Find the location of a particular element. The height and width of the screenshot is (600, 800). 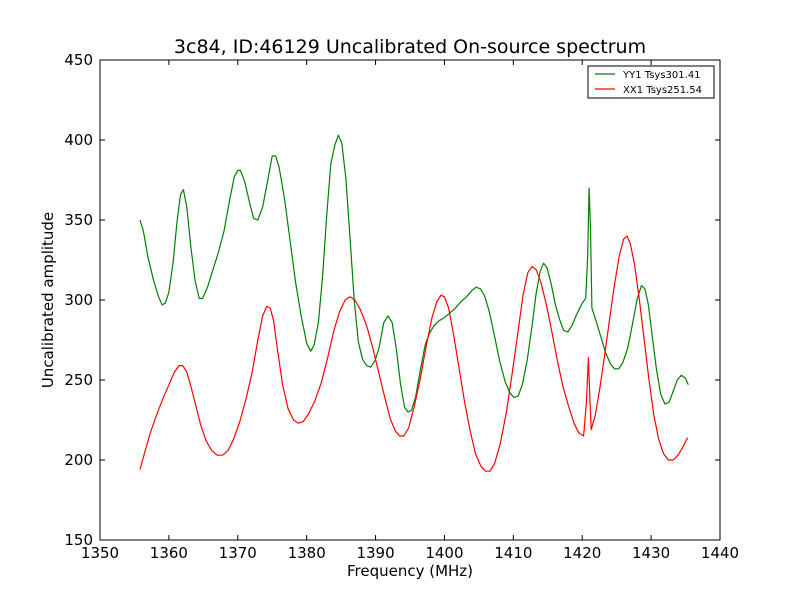

y-tick-label: 250 is located at coordinates (78, 380).